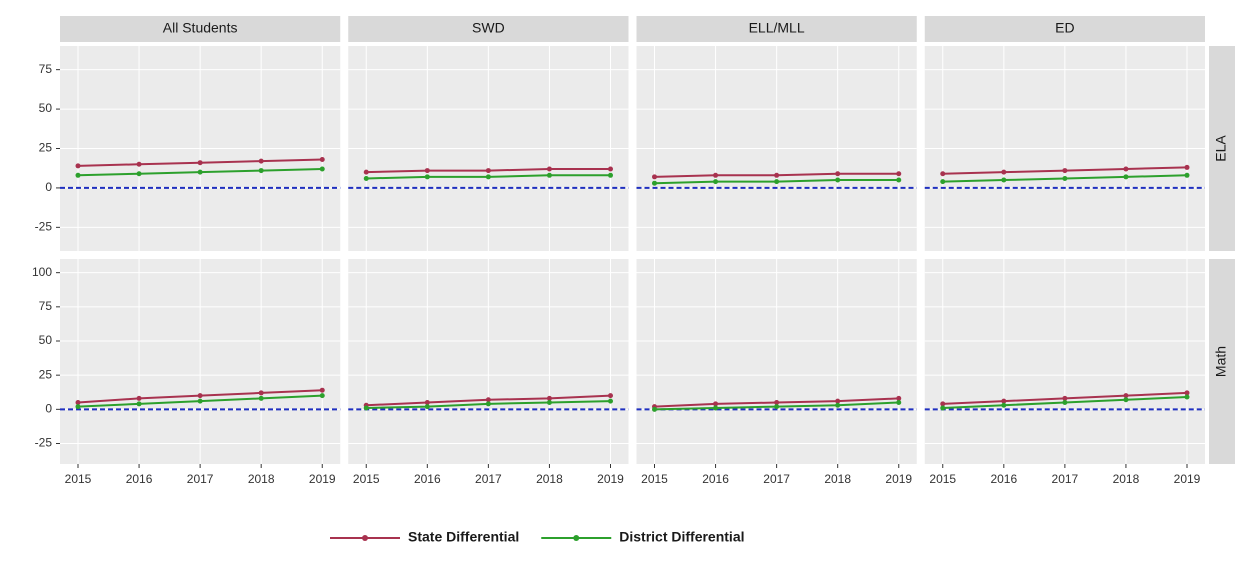 The image size is (1254, 585). Describe the element at coordinates (46, 108) in the screenshot. I see `y-tick-label: 50` at that location.